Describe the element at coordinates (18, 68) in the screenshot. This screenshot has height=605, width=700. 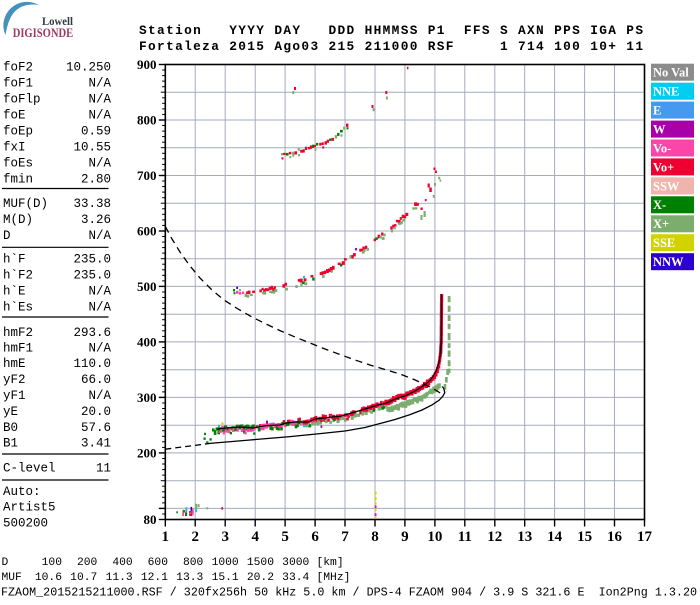
I see `svg-text: foF2` at that location.